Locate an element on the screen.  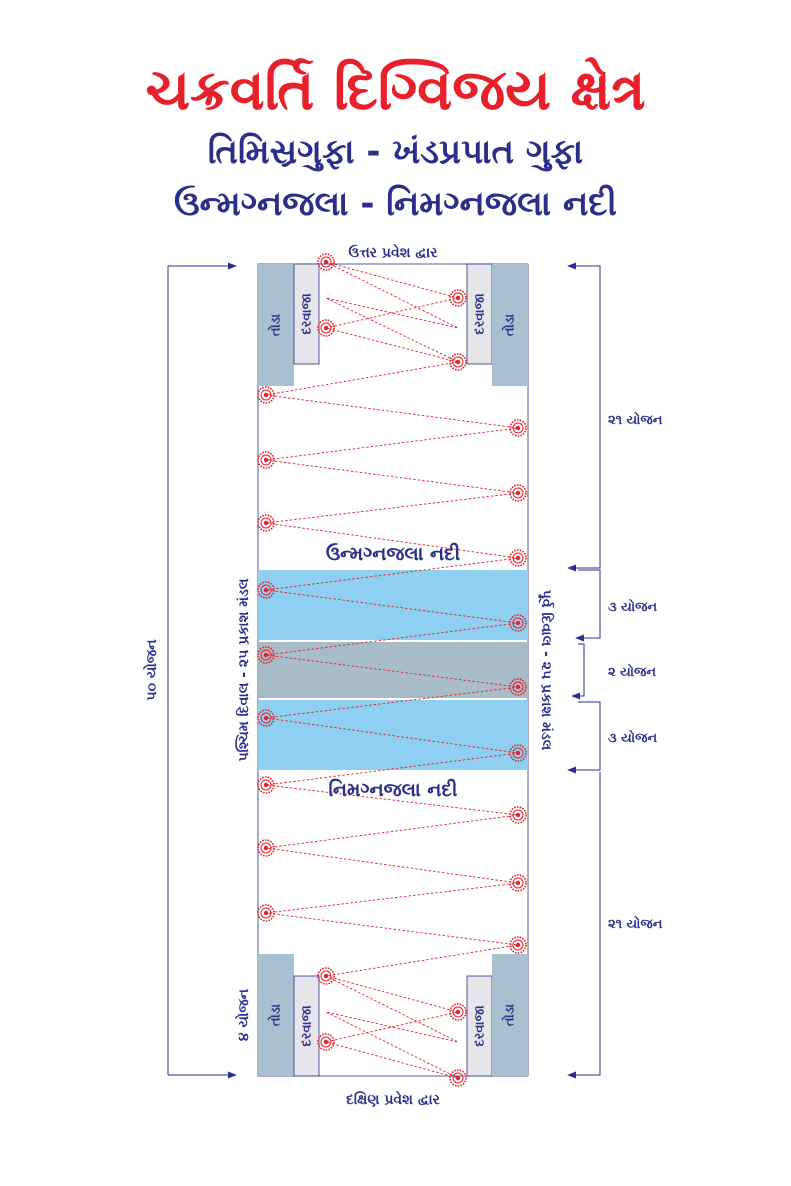
north-east-door is located at coordinates (479, 314).